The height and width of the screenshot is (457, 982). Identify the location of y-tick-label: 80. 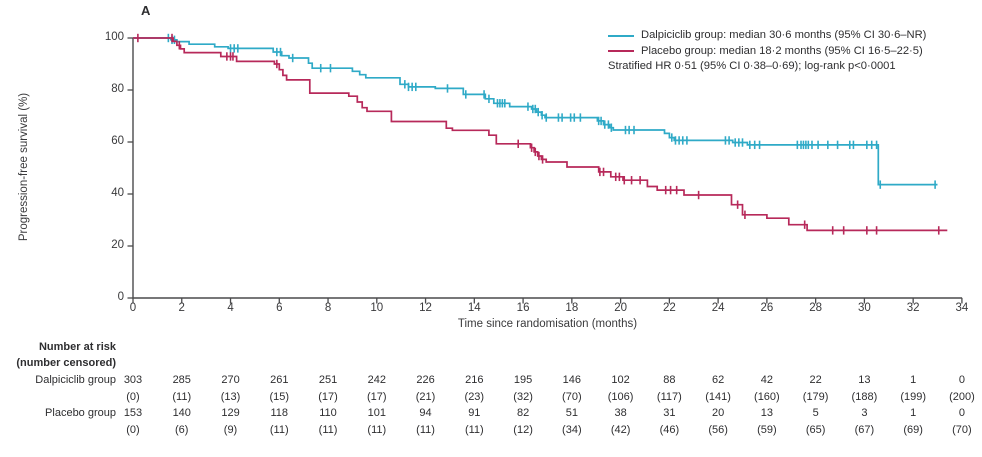
(117, 89).